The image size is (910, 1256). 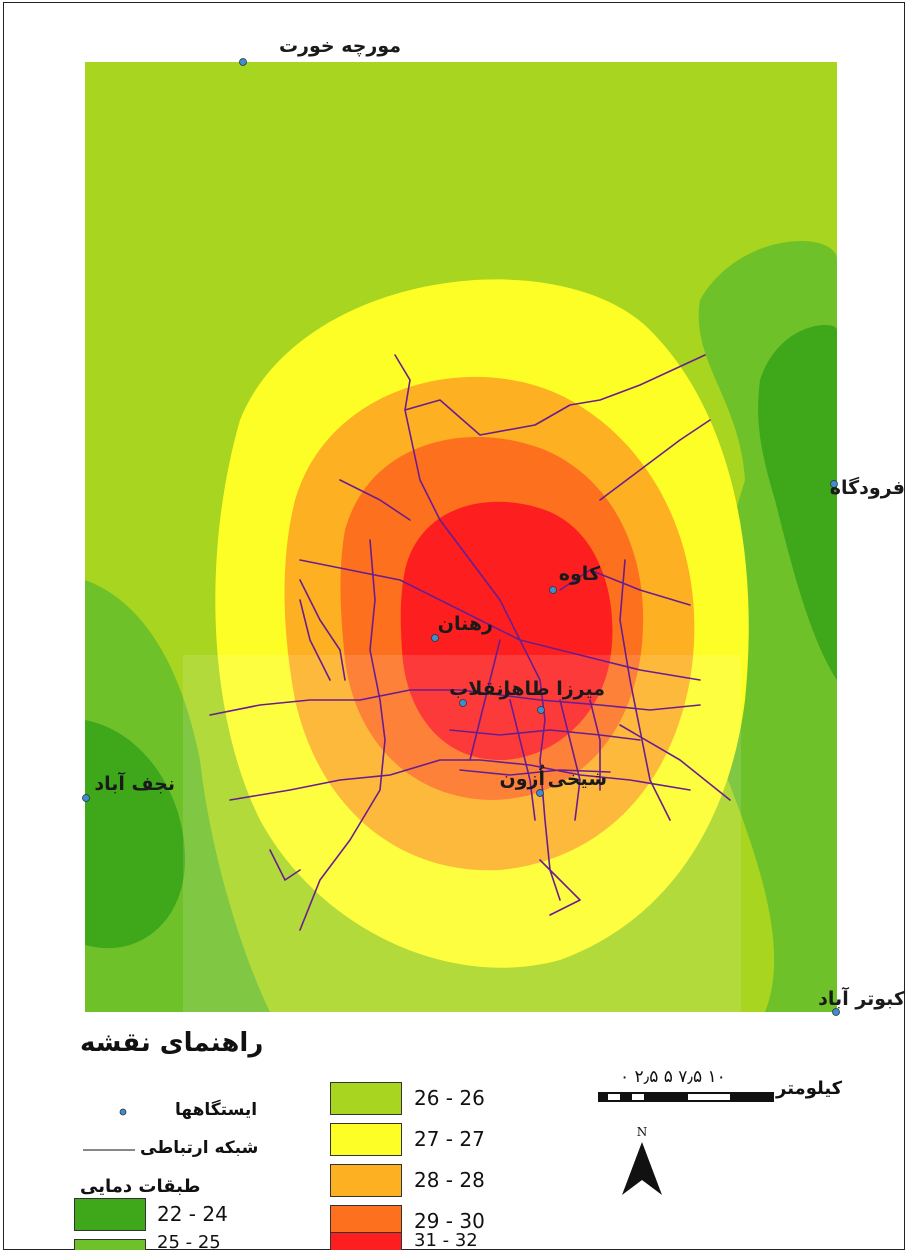 What do you see at coordinates (642, 1132) in the screenshot?
I see `north-label: N` at bounding box center [642, 1132].